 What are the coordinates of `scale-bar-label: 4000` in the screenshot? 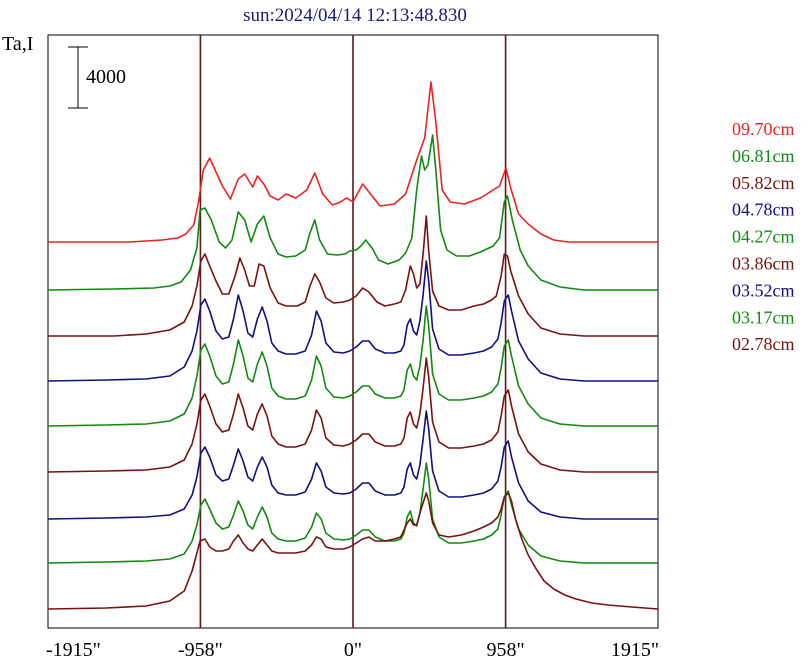 It's located at (106, 77).